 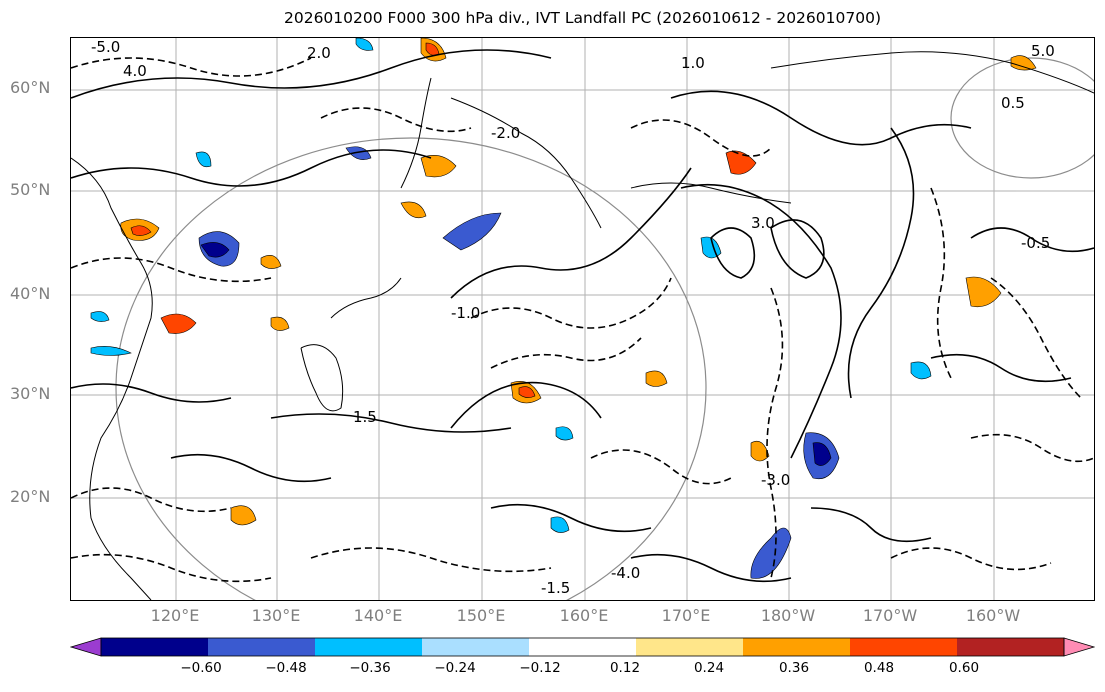 What do you see at coordinates (1043, 51) in the screenshot?
I see `contour-label: 5.0` at bounding box center [1043, 51].